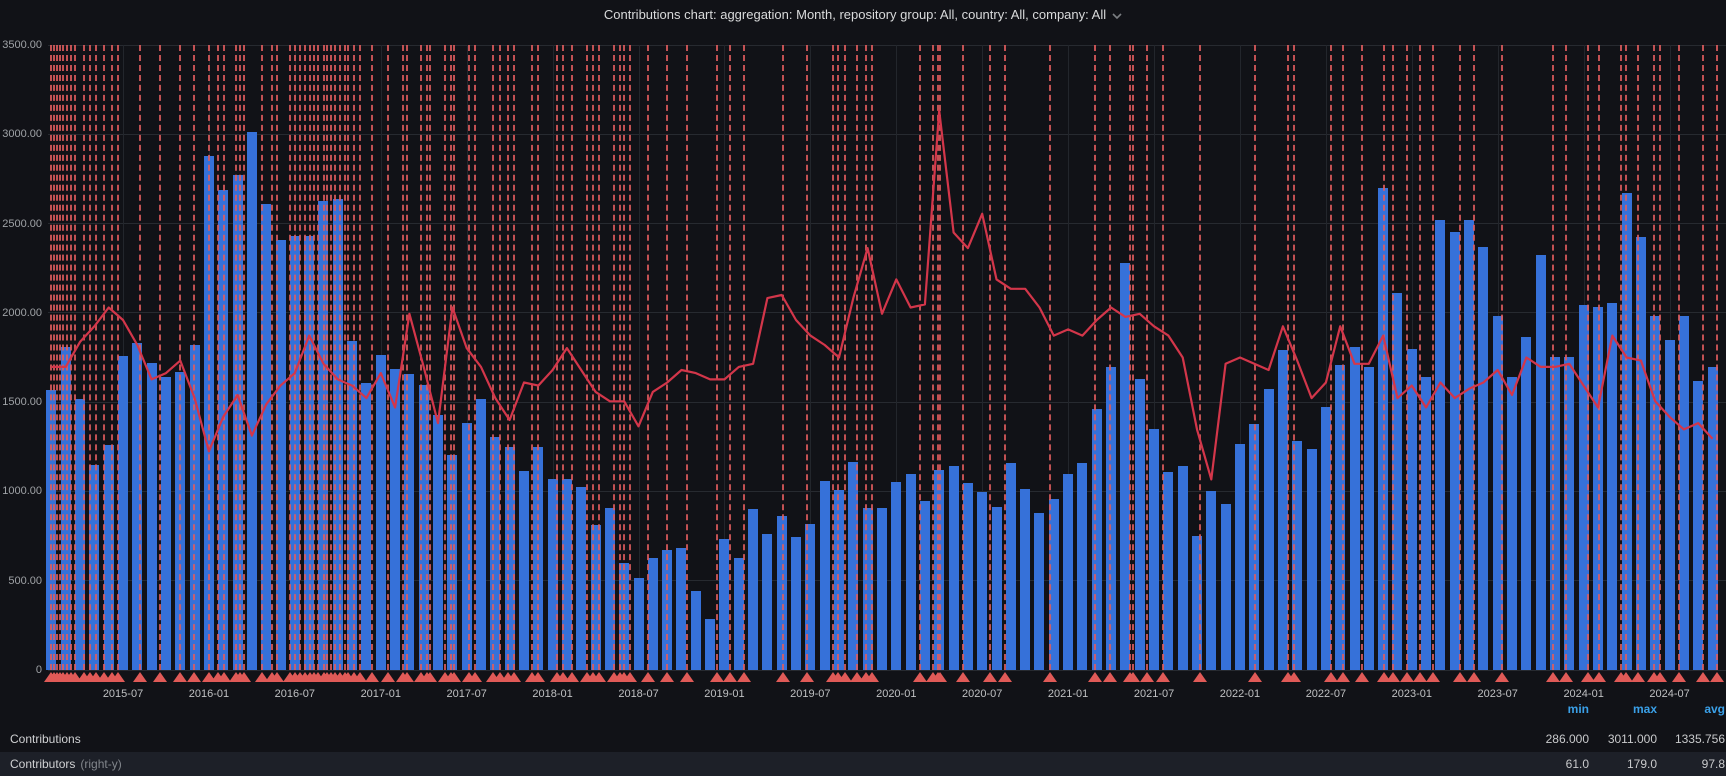  What do you see at coordinates (1644, 709) in the screenshot?
I see `legend-col-max: max` at bounding box center [1644, 709].